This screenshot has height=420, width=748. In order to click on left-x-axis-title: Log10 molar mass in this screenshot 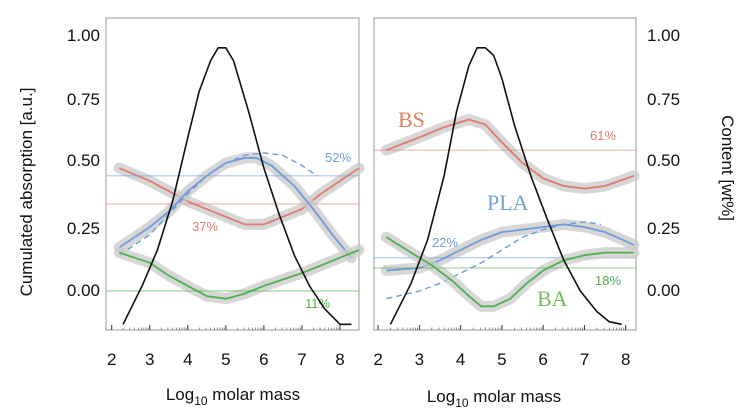, I will do `click(233, 396)`.